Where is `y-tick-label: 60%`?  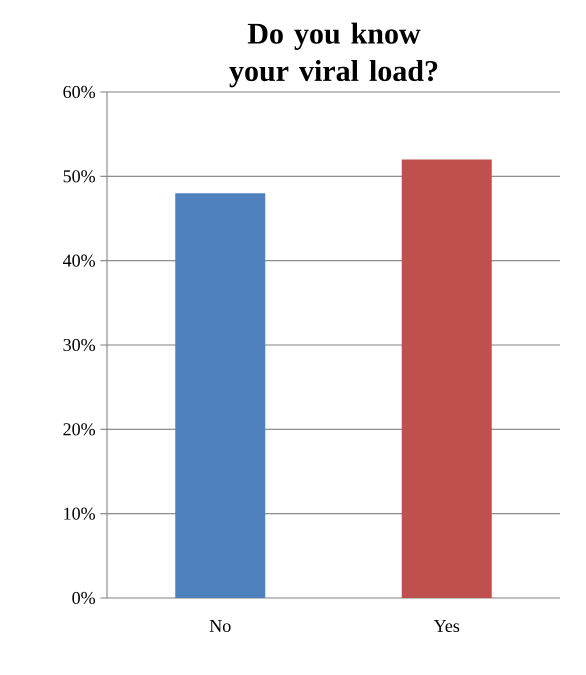 y-tick-label: 60% is located at coordinates (79, 92).